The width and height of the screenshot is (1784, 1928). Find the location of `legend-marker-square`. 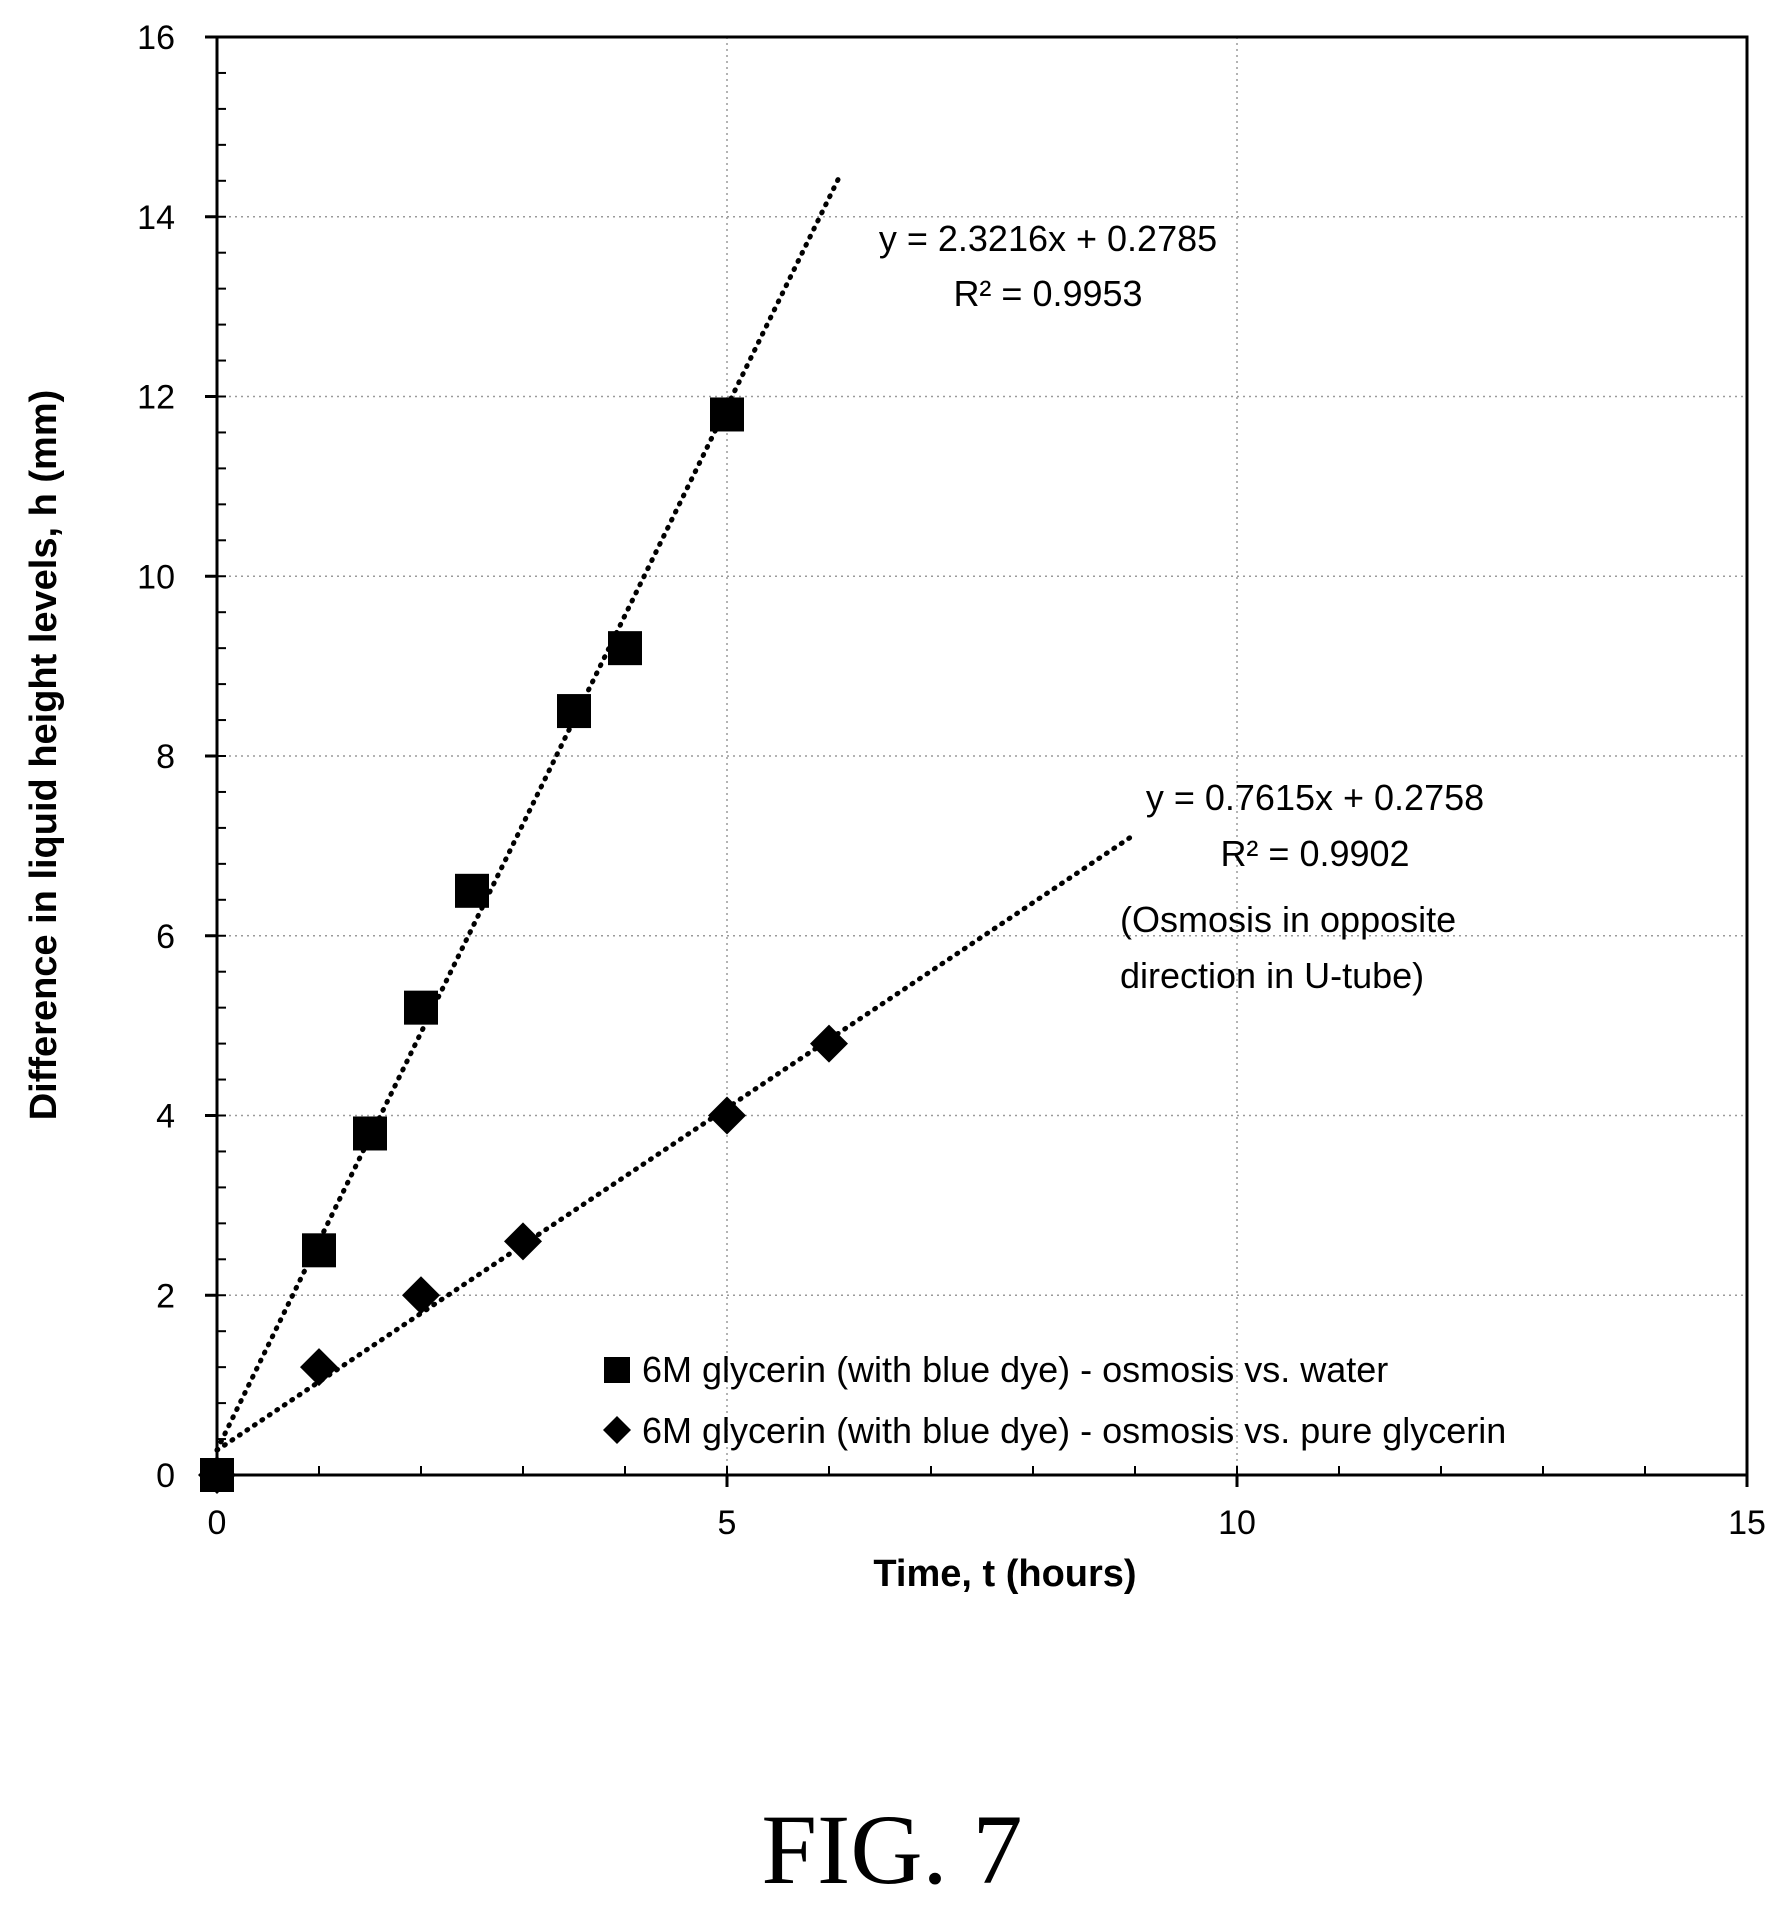

legend-marker-square is located at coordinates (617, 1370).